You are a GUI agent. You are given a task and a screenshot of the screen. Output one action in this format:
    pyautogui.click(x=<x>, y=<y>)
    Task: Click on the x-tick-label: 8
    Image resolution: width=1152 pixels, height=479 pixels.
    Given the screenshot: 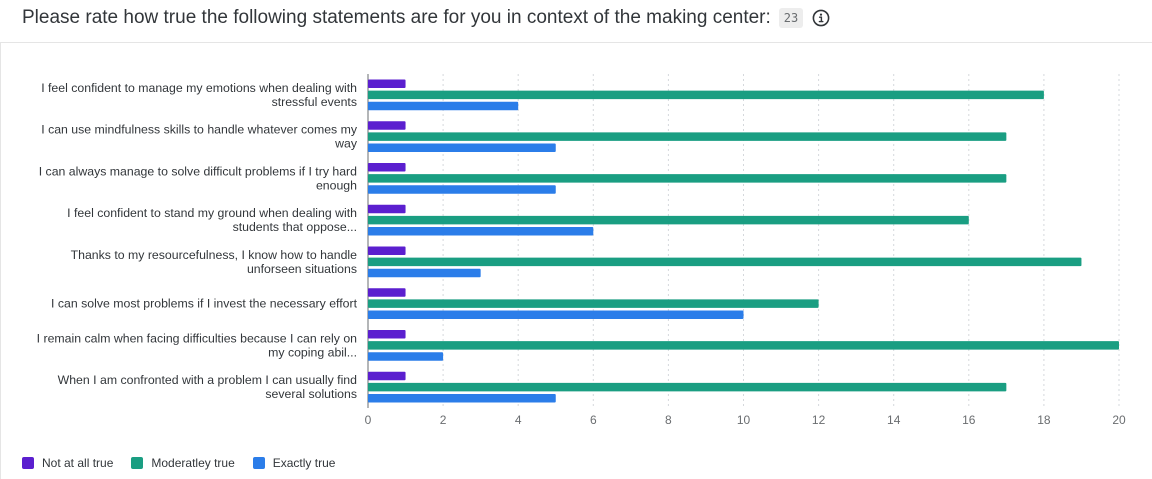 What is the action you would take?
    pyautogui.click(x=668, y=420)
    